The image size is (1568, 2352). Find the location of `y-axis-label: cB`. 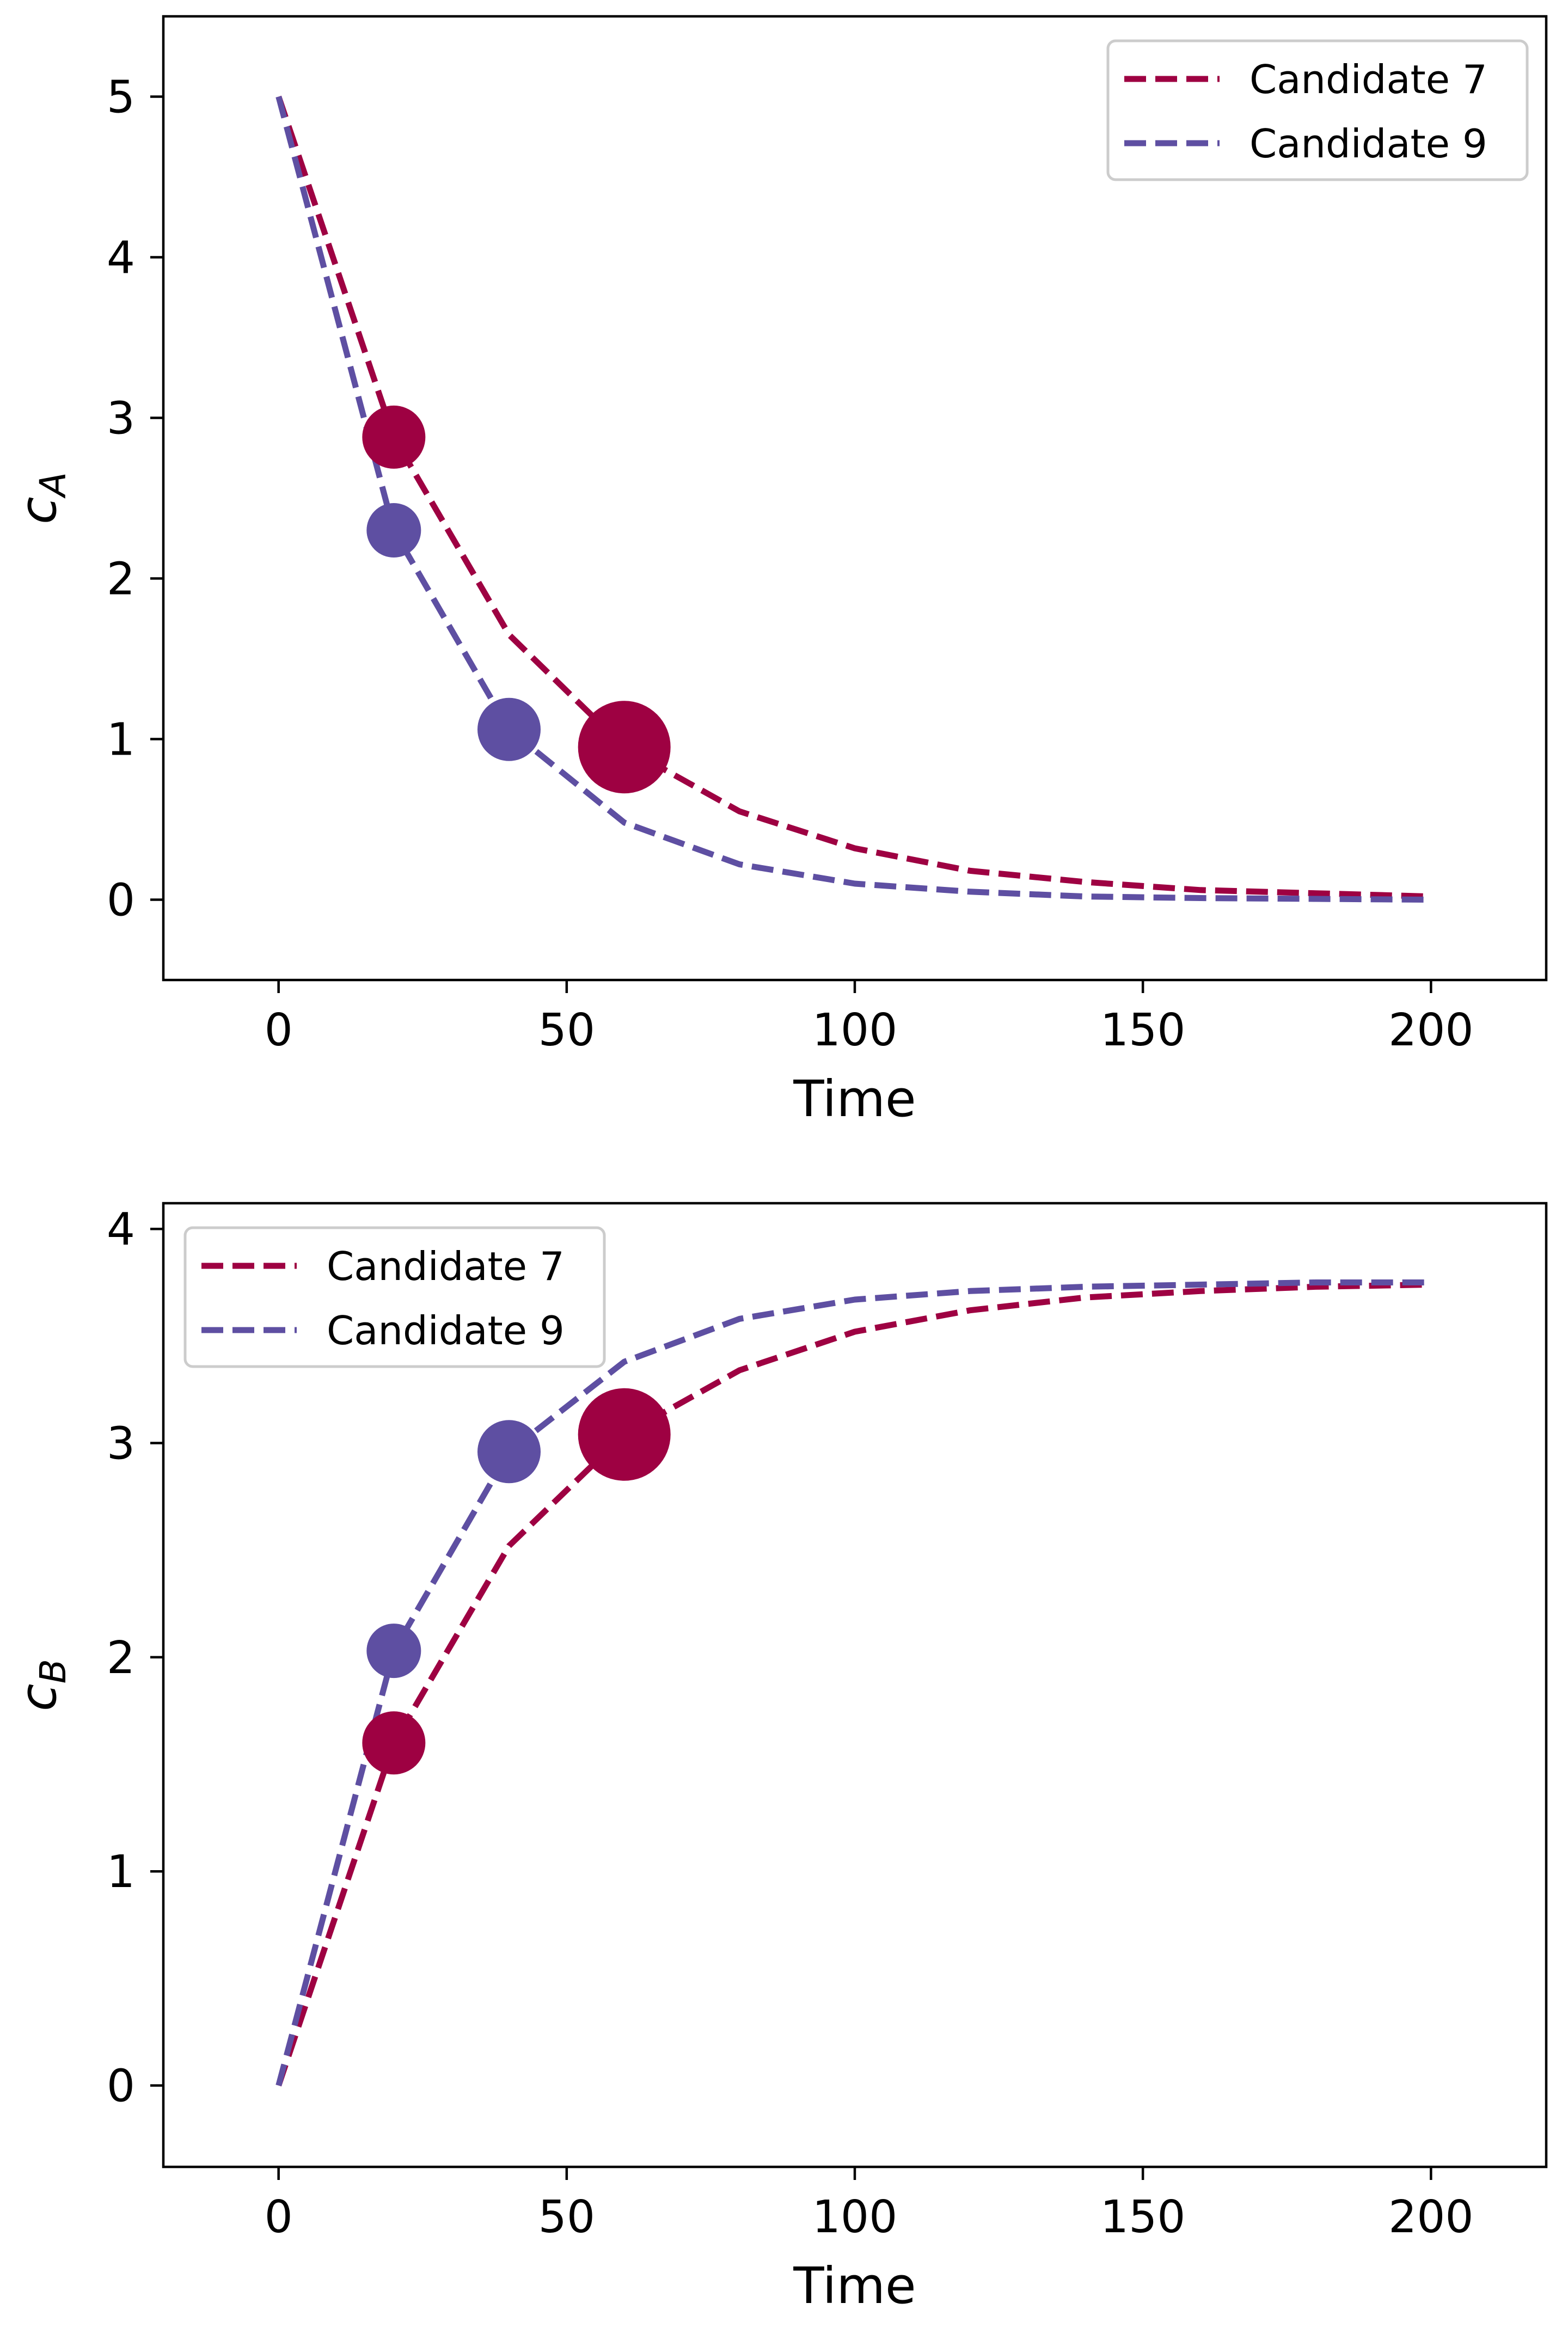

y-axis-label: cB is located at coordinates (41, 1685).